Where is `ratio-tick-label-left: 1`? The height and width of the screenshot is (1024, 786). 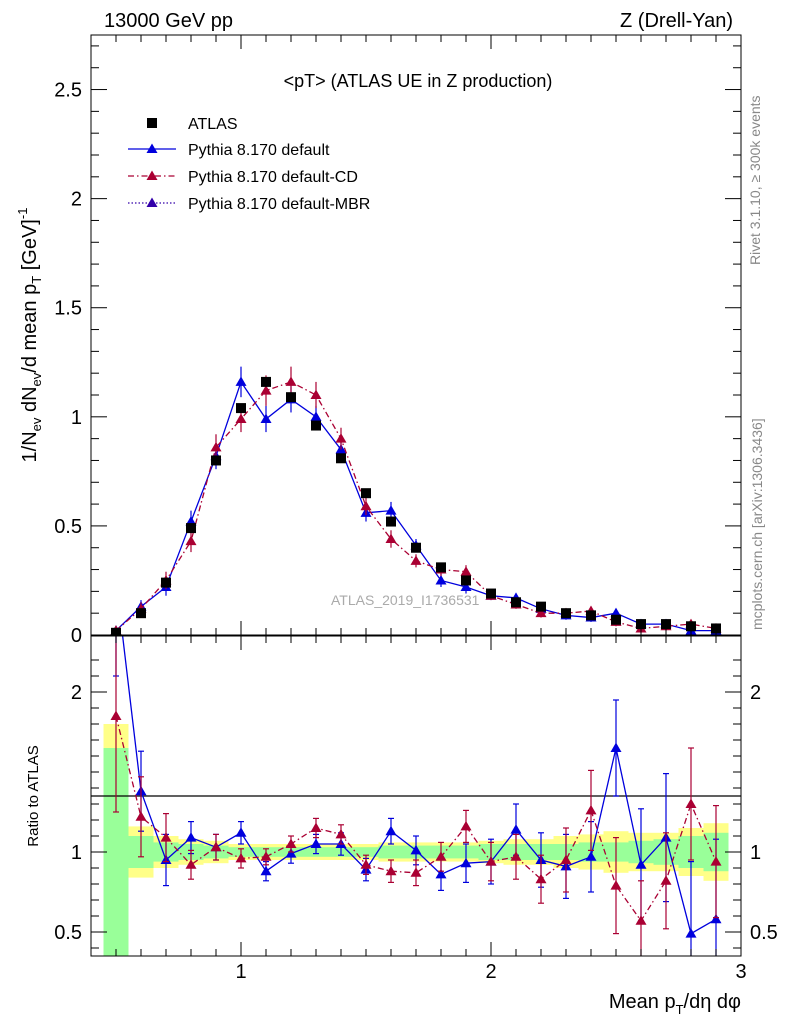
ratio-tick-label-left: 1 is located at coordinates (76, 853).